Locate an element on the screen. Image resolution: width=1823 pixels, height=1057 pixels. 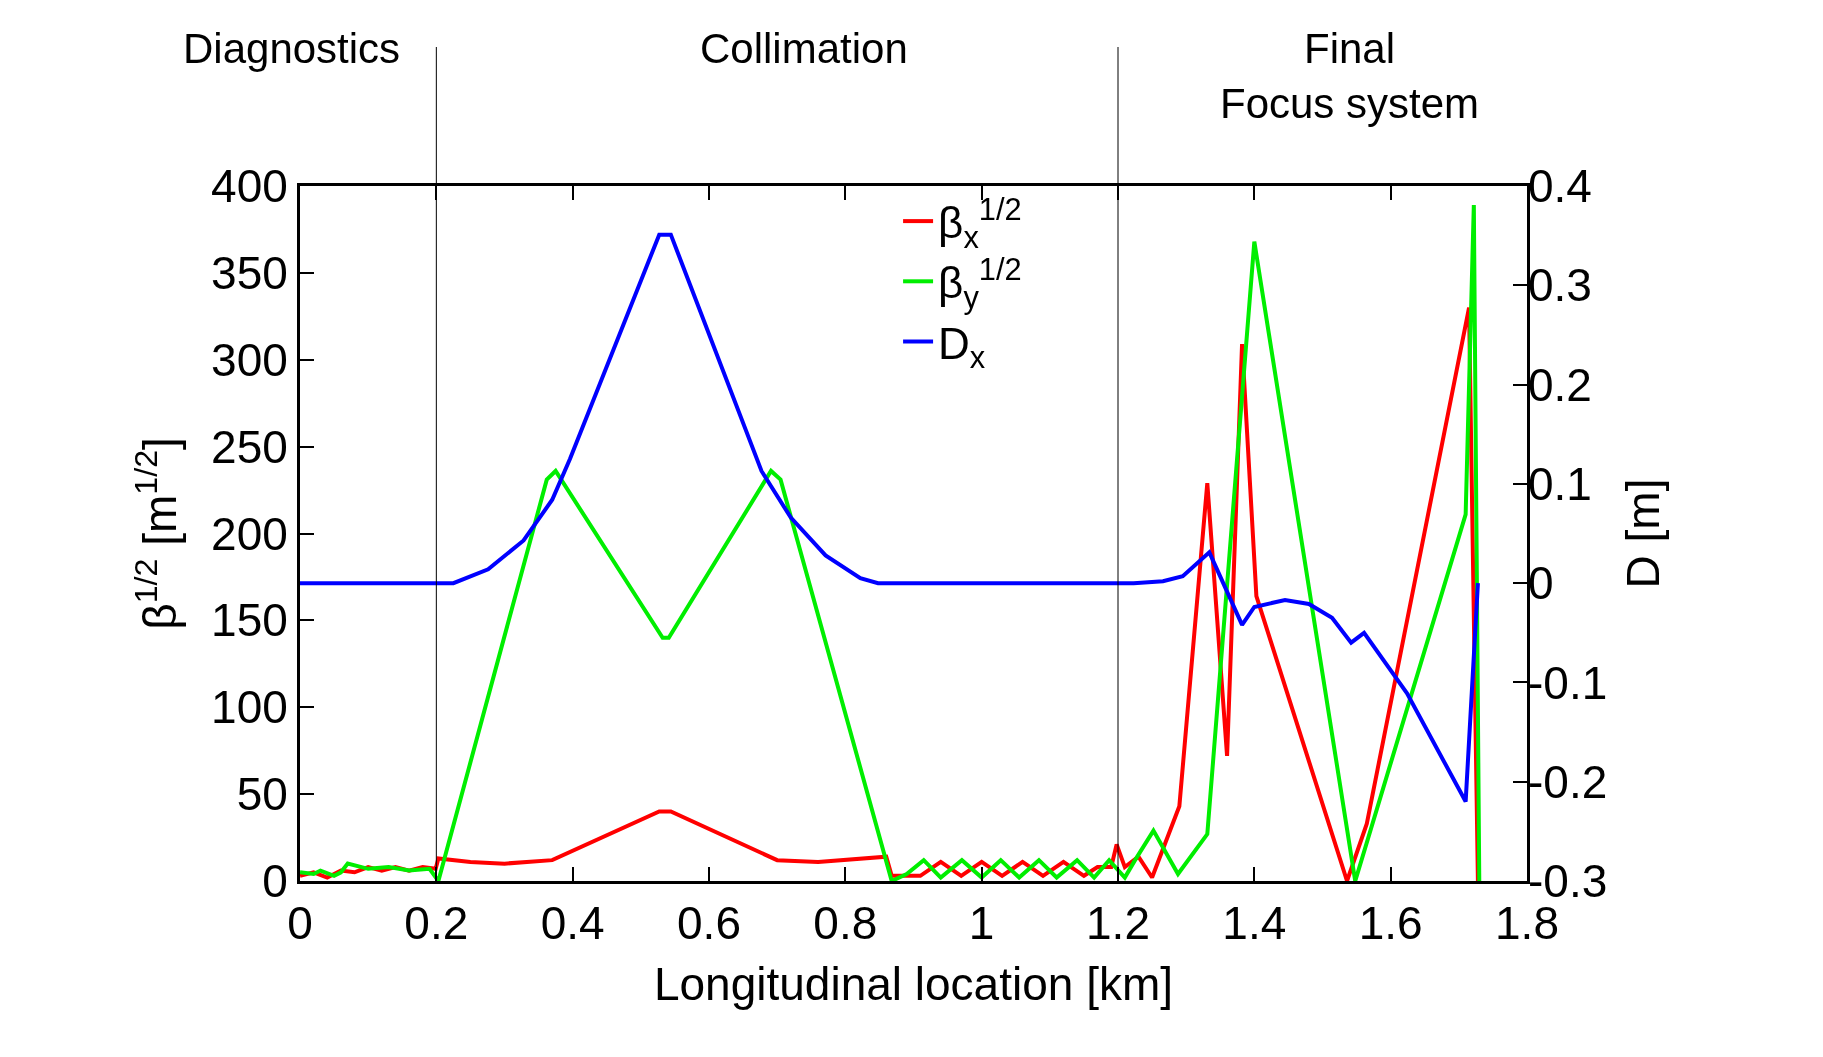
y2-tick-label: 0.2 is located at coordinates (1560, 384).